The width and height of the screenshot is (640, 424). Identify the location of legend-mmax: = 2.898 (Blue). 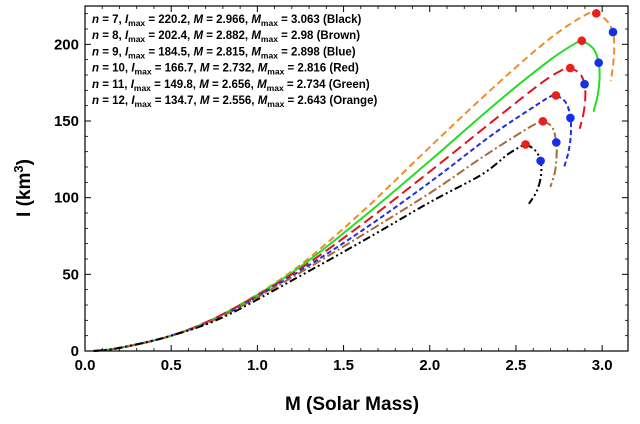
(317, 52).